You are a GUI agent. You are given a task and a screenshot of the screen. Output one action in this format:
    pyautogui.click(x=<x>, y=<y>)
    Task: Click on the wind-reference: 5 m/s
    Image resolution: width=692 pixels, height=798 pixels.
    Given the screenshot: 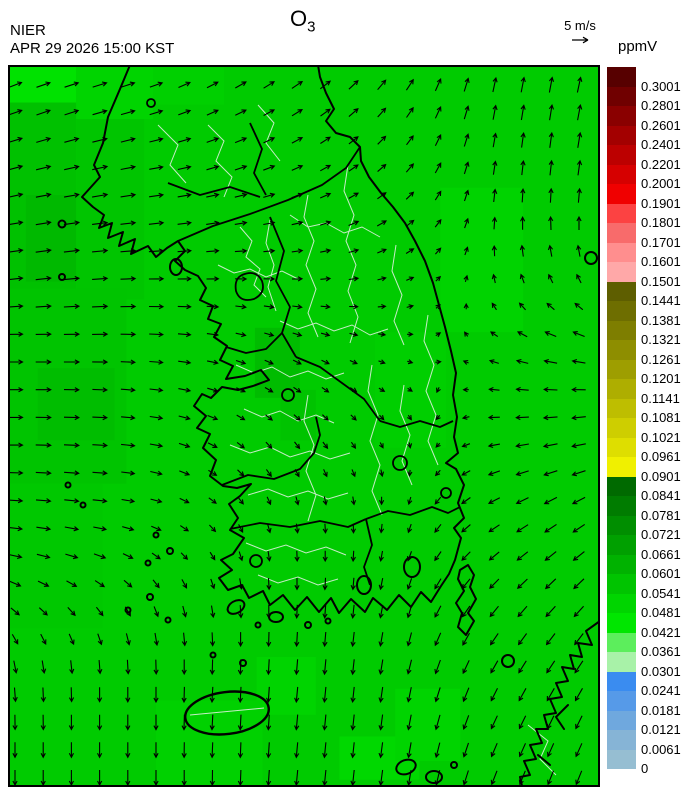 What is the action you would take?
    pyautogui.click(x=580, y=31)
    